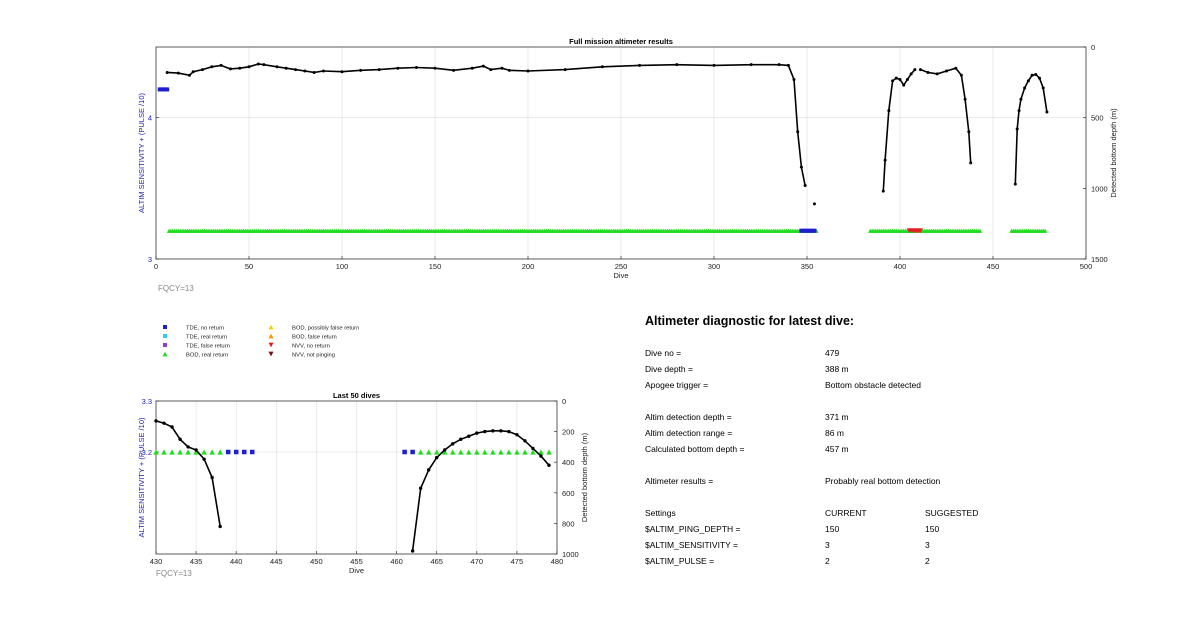  I want to click on setting-current: 3, so click(827, 545).